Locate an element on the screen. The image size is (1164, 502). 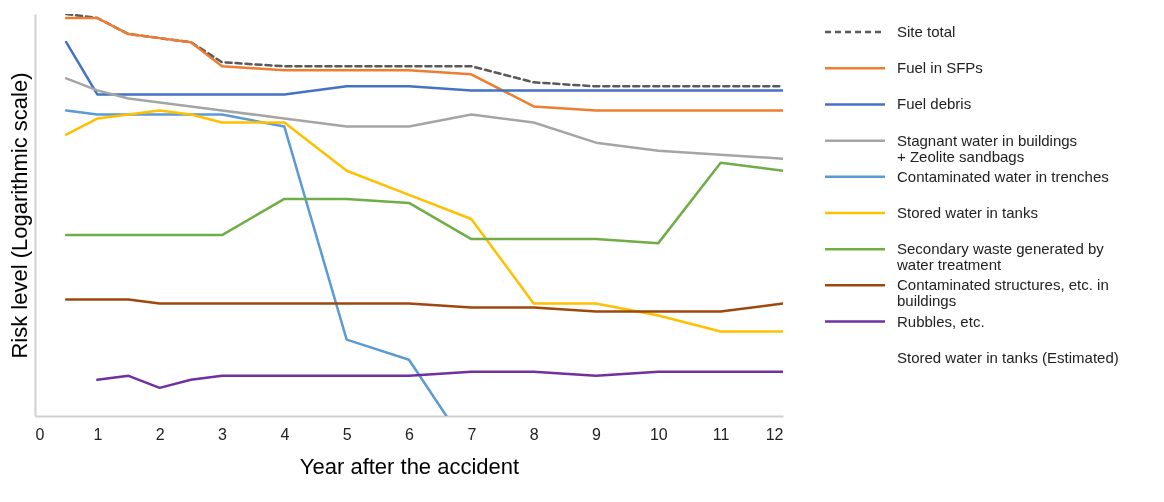
x-tick-label: 1 is located at coordinates (98, 434).